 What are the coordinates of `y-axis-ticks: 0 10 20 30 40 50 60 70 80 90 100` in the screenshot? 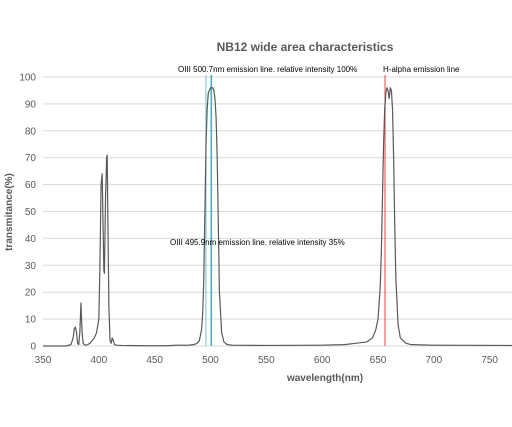 It's located at (27, 213).